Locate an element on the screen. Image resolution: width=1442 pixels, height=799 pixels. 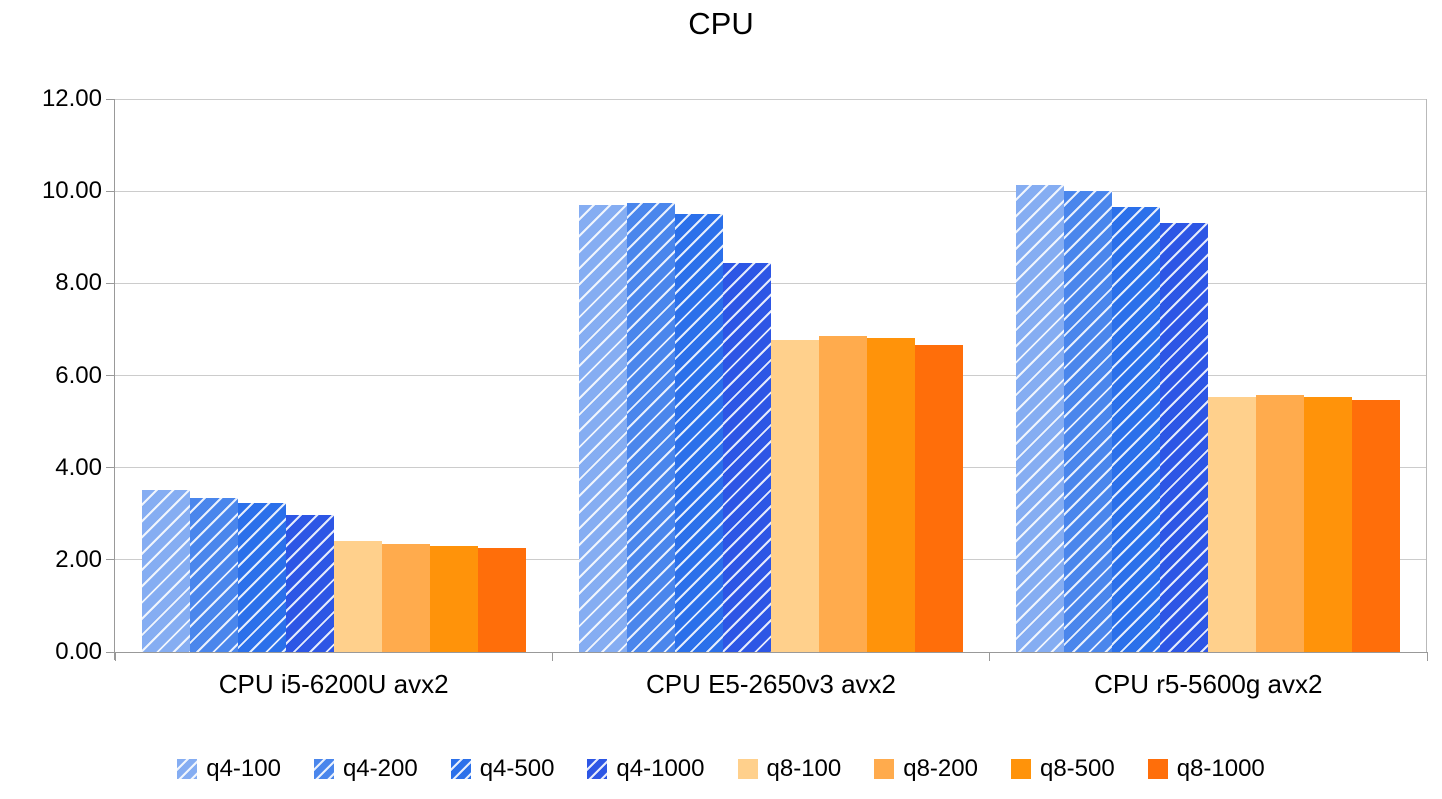
legend-item-q4-100: q4-100 is located at coordinates (229, 769).